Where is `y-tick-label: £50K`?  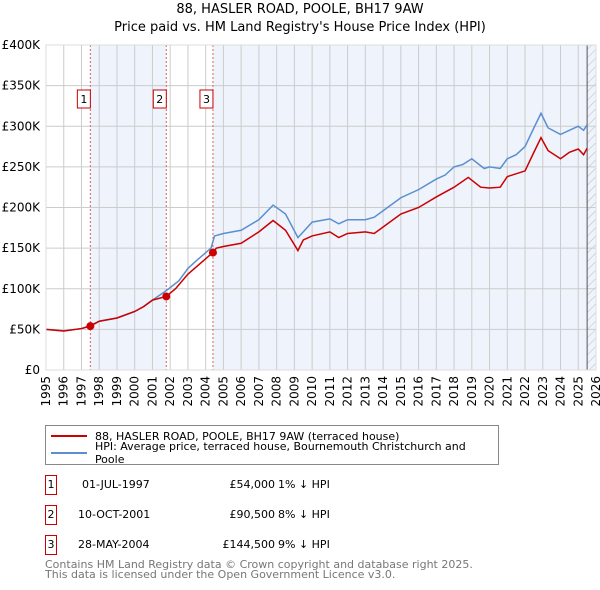
y-tick-label: £50K is located at coordinates (25, 329).